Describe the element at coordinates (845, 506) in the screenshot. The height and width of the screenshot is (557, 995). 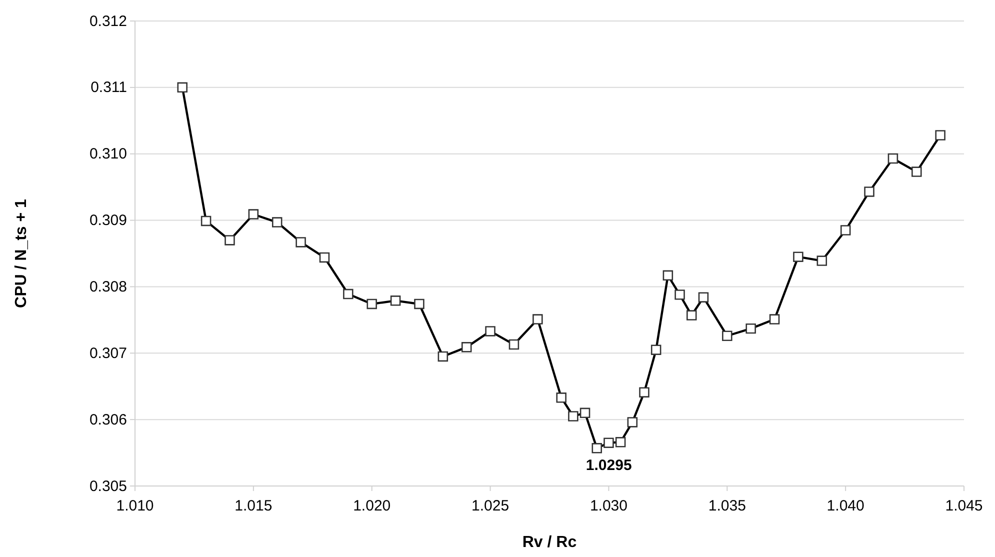
I see `x-tick-label: 1.040` at that location.